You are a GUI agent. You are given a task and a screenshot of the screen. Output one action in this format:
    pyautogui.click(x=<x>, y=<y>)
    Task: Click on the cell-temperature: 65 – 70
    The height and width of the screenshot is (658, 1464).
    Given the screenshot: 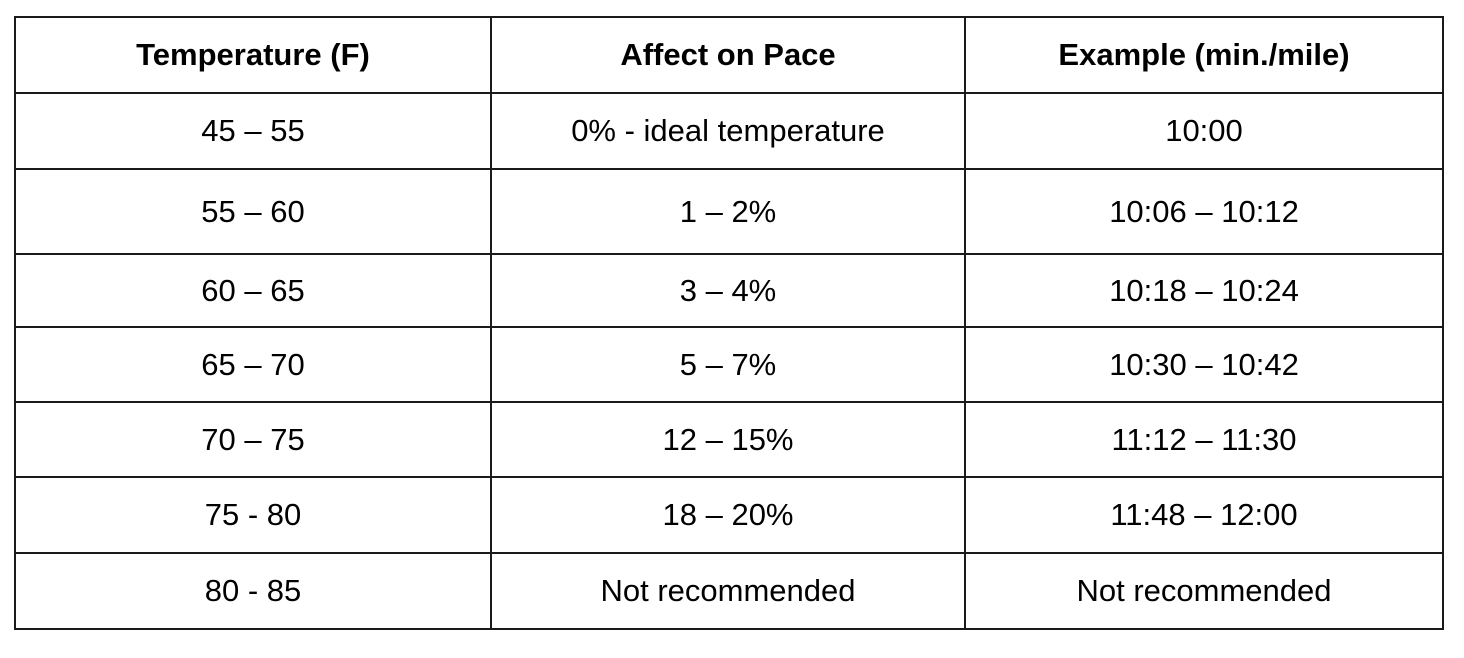 What is the action you would take?
    pyautogui.click(x=253, y=364)
    